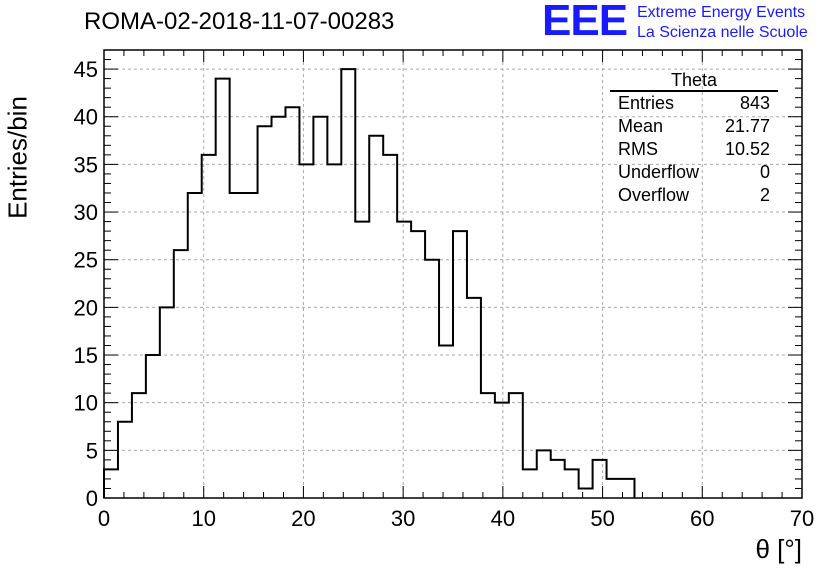  I want to click on stats-row-rms: RMS 10.52, so click(694, 149).